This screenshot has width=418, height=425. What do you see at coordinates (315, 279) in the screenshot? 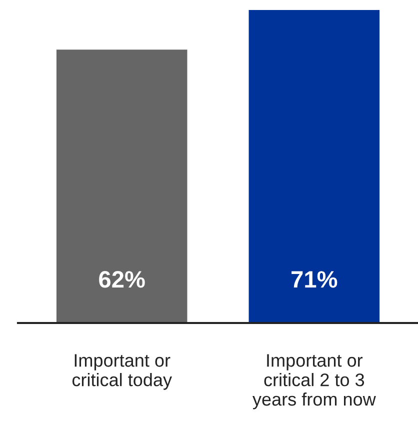
I see `data-label: 71%` at bounding box center [315, 279].